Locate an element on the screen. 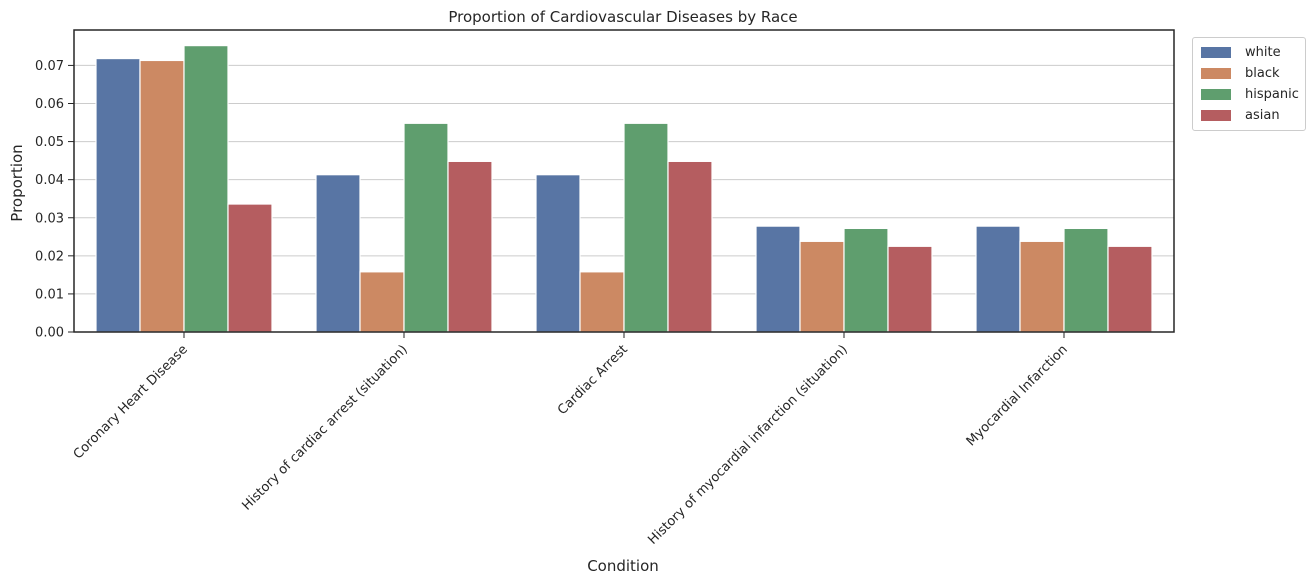 This screenshot has height=584, width=1313. y-tick-label: 0.01 is located at coordinates (49, 294).